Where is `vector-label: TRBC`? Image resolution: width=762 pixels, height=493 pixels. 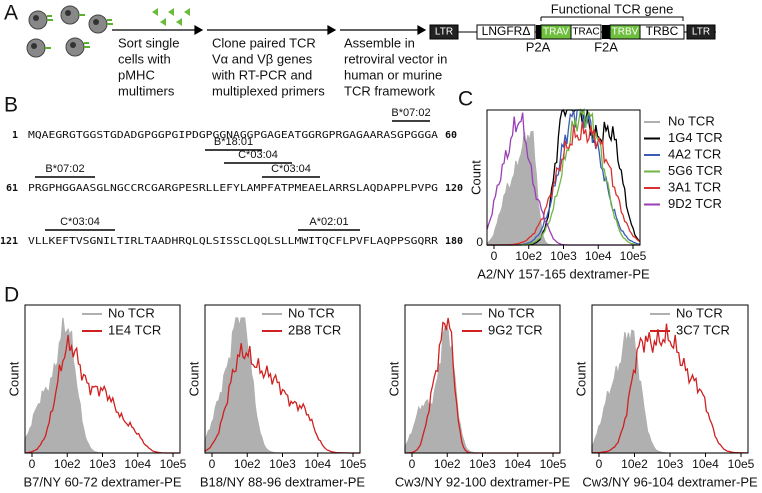 vector-label: TRBC is located at coordinates (662, 31).